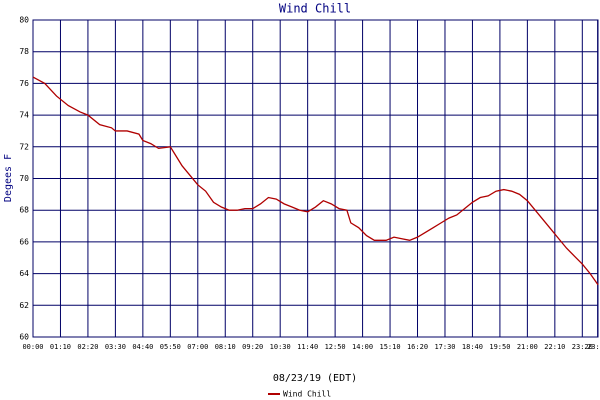 This screenshot has height=400, width=600. I want to click on x-axis-label: 08/23/19 (EDT), so click(315, 378).